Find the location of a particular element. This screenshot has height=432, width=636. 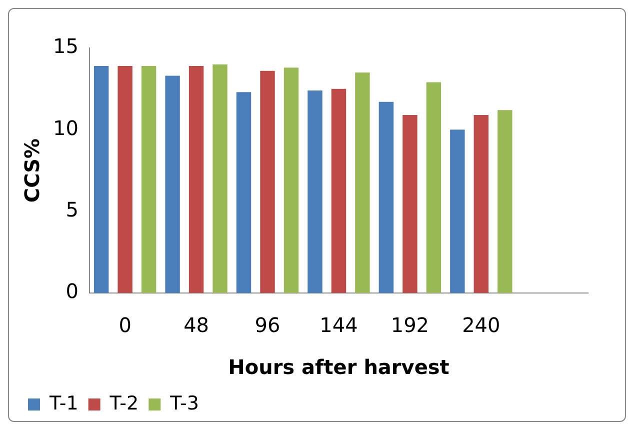

legend-label: T-1 is located at coordinates (63, 403).